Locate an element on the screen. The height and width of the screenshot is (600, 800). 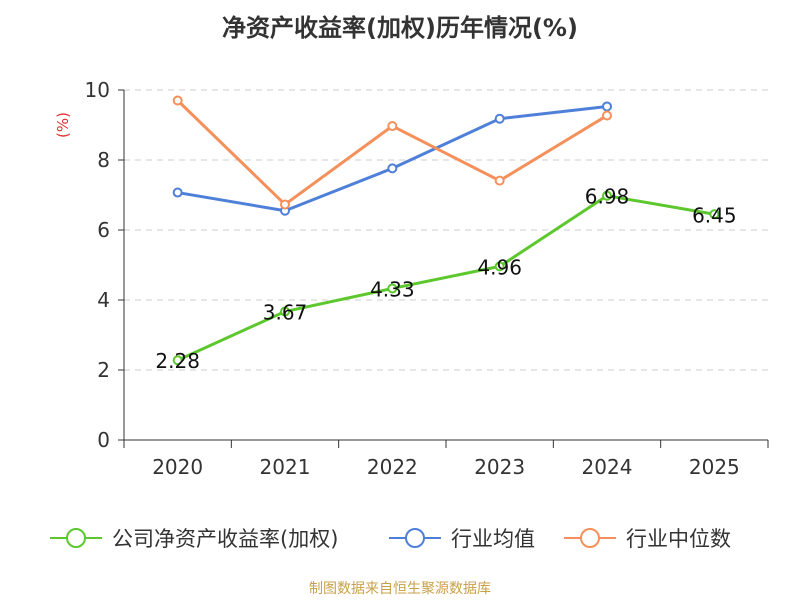
data-point-s0-2024 is located at coordinates (607, 195).